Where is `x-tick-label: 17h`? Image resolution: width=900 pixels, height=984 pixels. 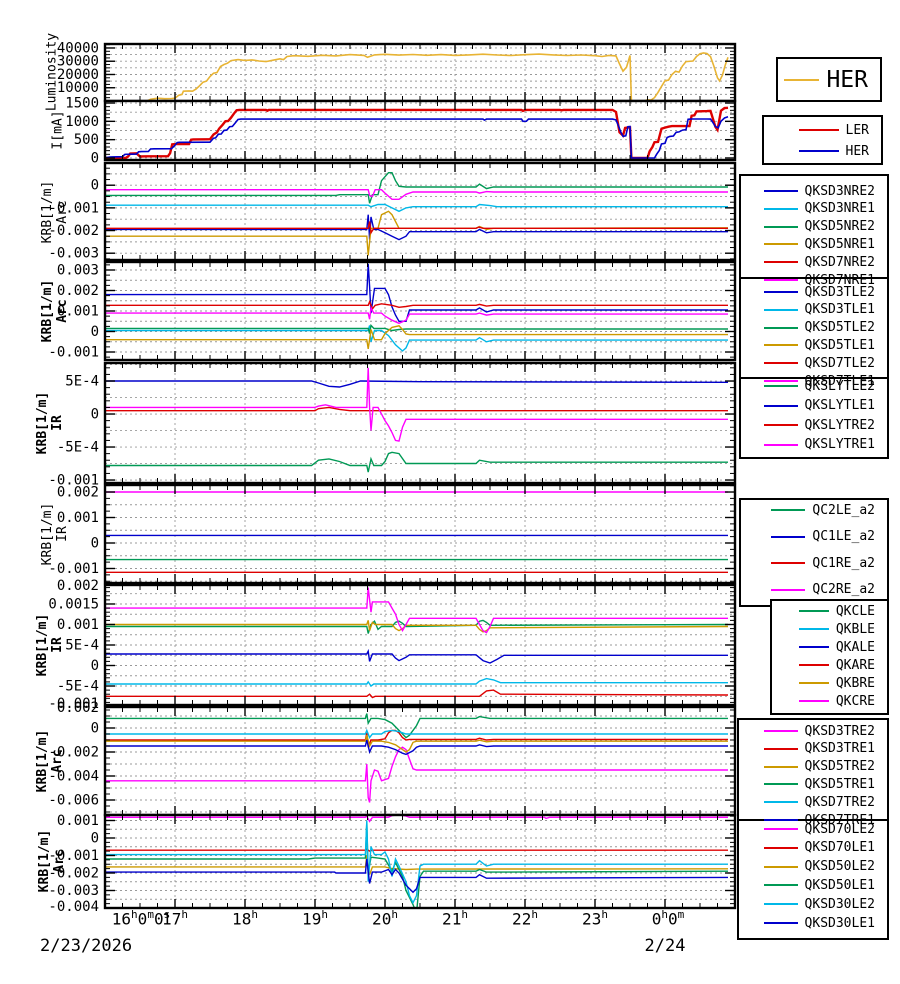
x-tick-label: 17h is located at coordinates (175, 918).